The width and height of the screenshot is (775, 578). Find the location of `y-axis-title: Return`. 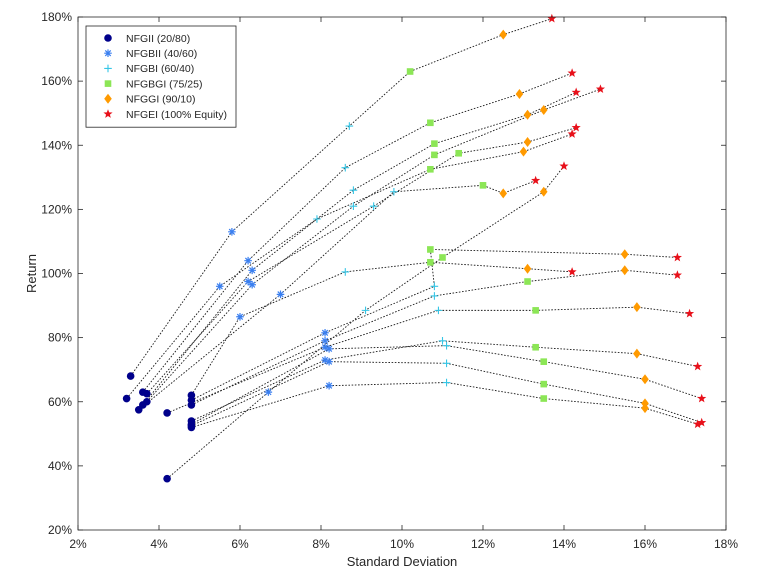

y-axis-title: Return is located at coordinates (31, 273).